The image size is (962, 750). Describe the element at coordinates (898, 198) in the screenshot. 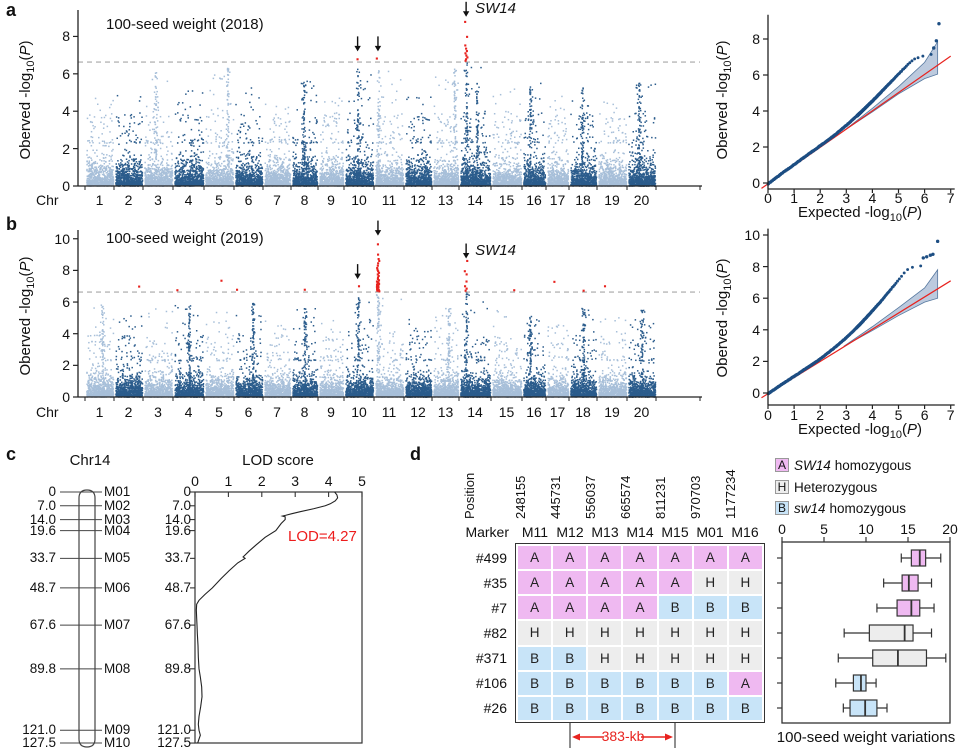

I see `x-tick-label: 5` at that location.